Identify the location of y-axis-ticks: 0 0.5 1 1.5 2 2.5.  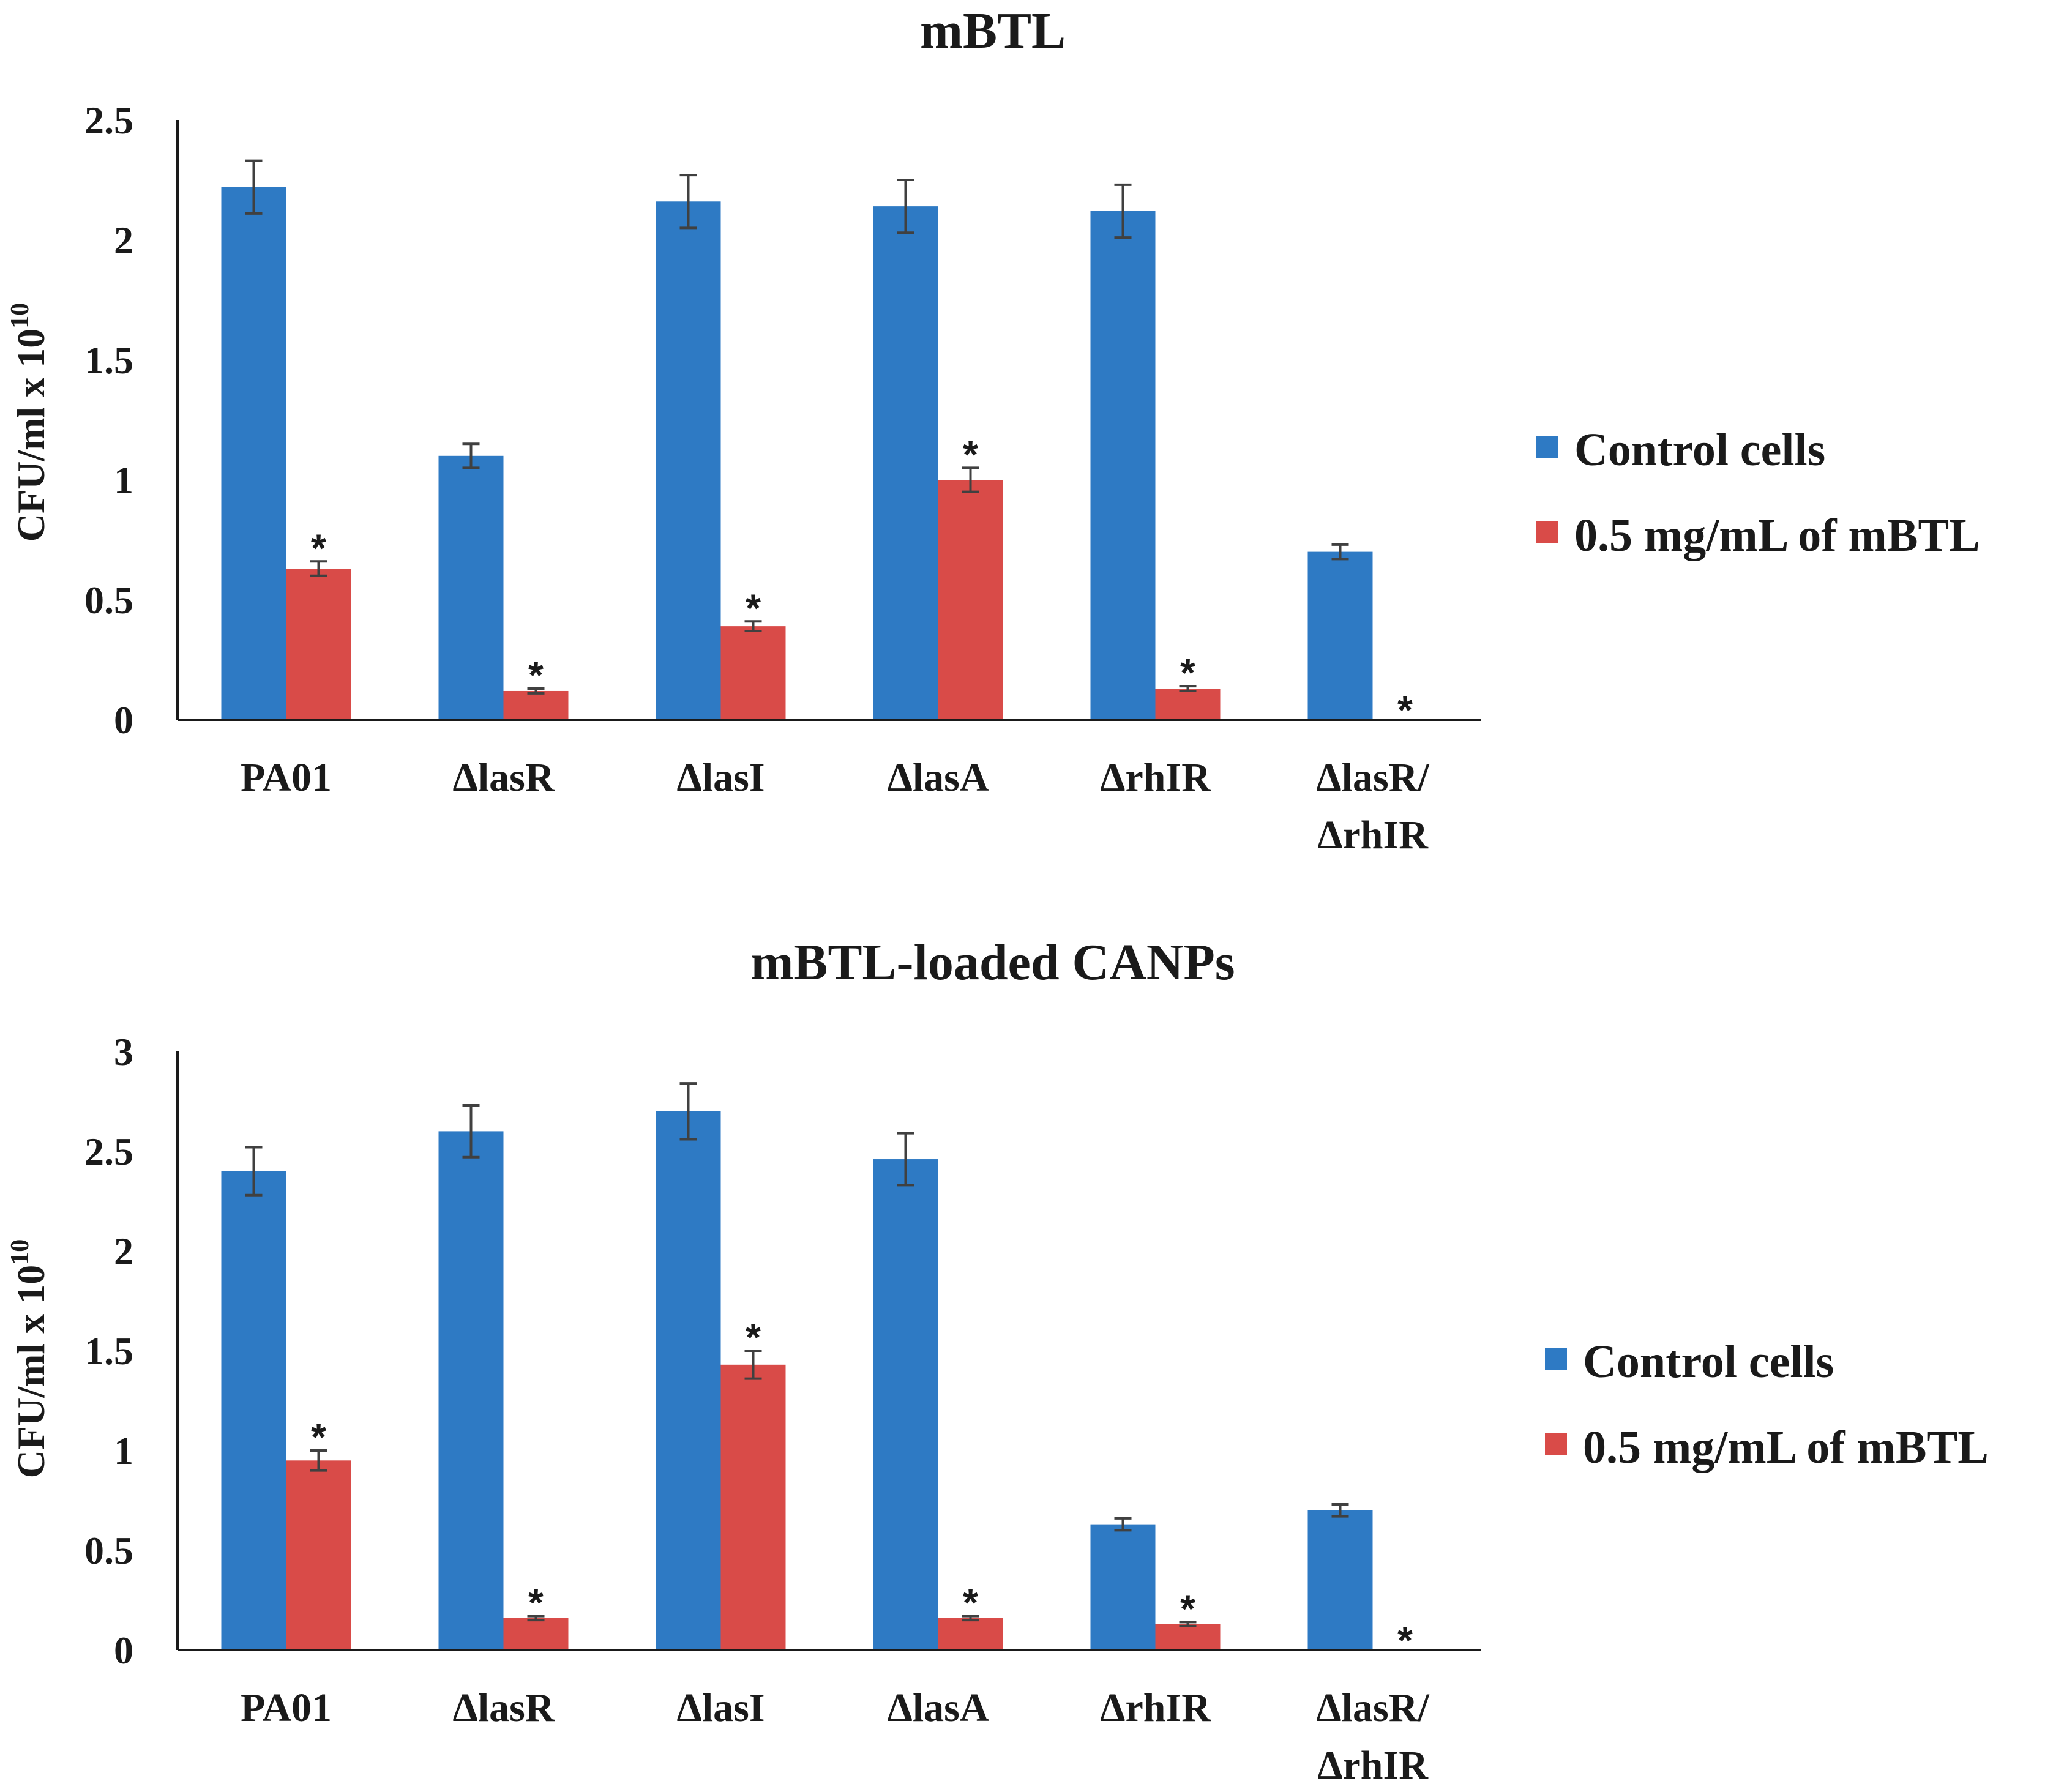
(108, 420).